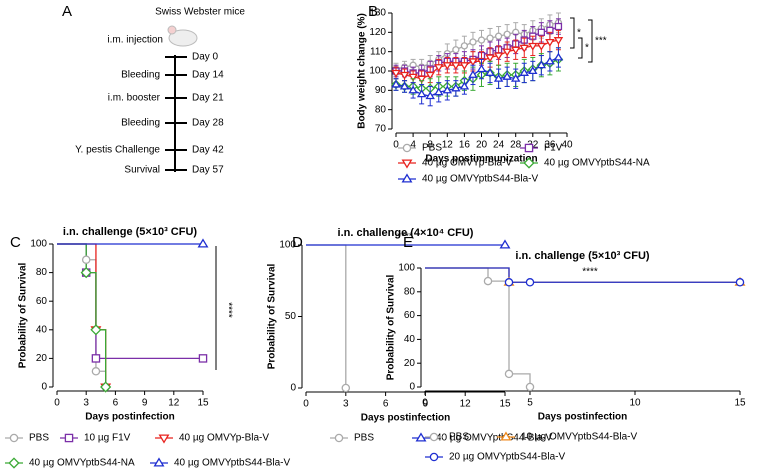 This screenshot has width=767, height=473. I want to click on x-tick-label: 24, so click(499, 145).